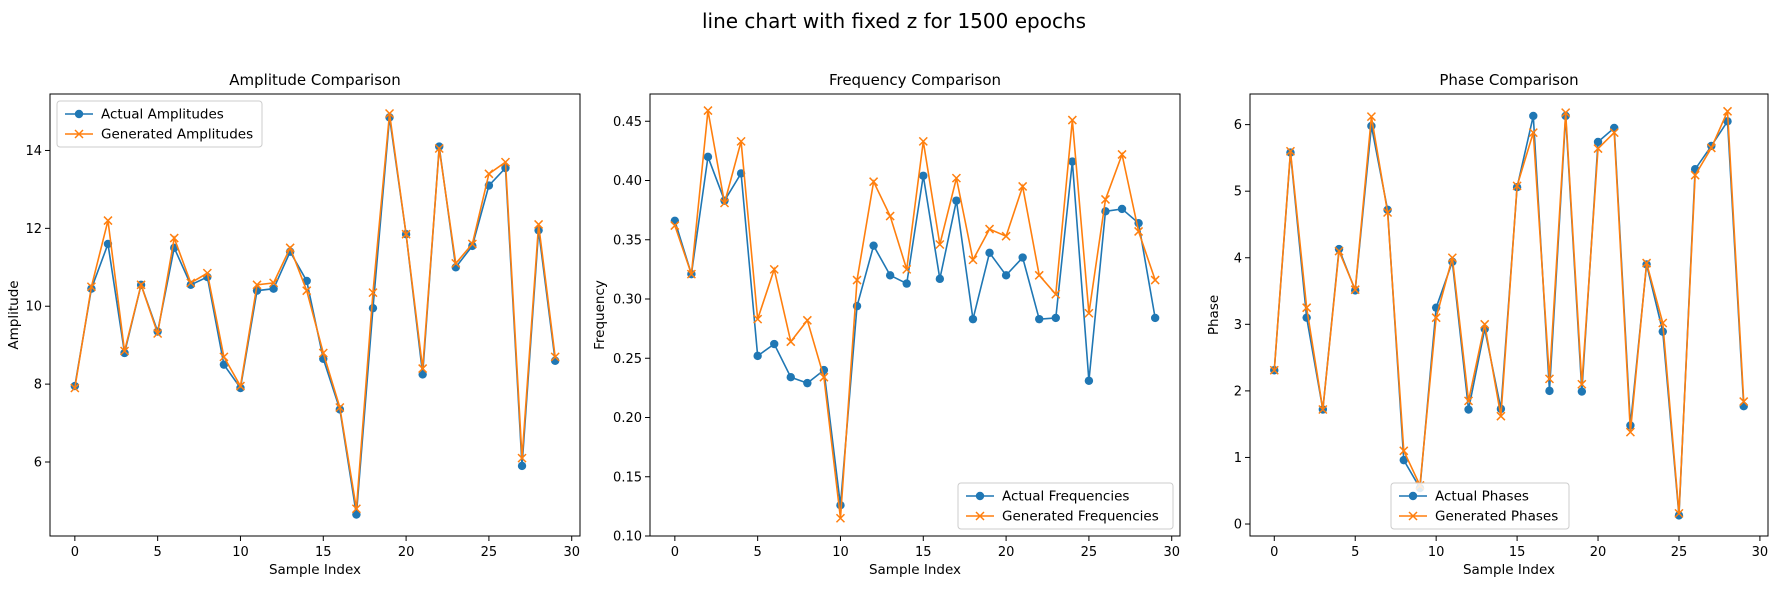 Image resolution: width=1788 pixels, height=592 pixels. What do you see at coordinates (923, 552) in the screenshot?
I see `x-tick-label: 15` at bounding box center [923, 552].